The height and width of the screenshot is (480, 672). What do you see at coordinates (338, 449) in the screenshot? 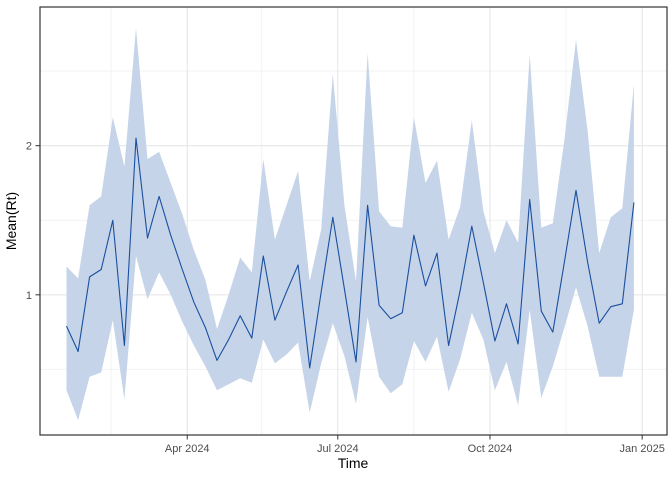
I see `x-tick-label: Jul 2024` at bounding box center [338, 449].